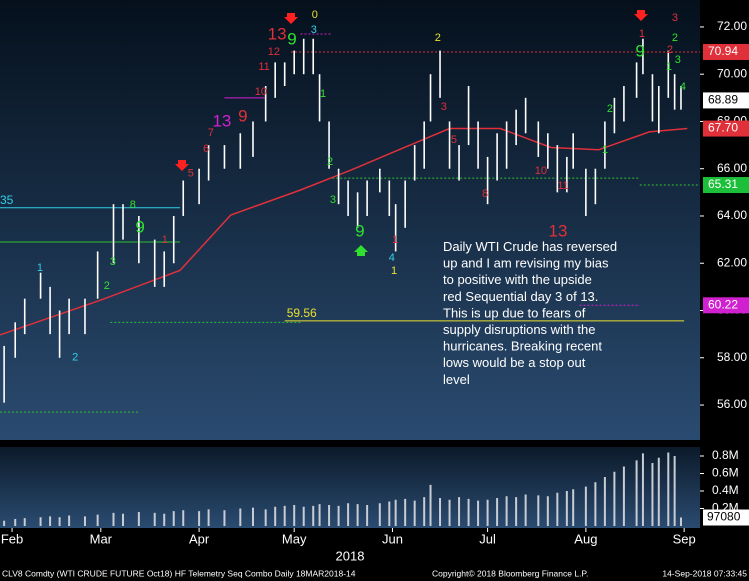 This screenshot has width=749, height=581. I want to click on buy-arrow, so click(361, 250).